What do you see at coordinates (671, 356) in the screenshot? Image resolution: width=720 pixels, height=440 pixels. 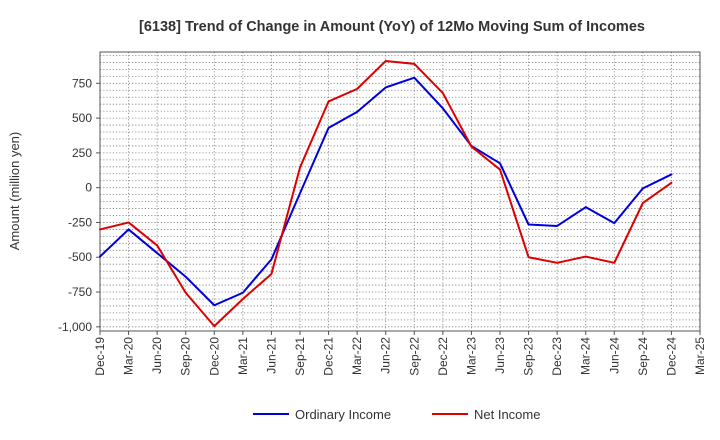 I see `x-tick-label: Dec-24` at bounding box center [671, 356].